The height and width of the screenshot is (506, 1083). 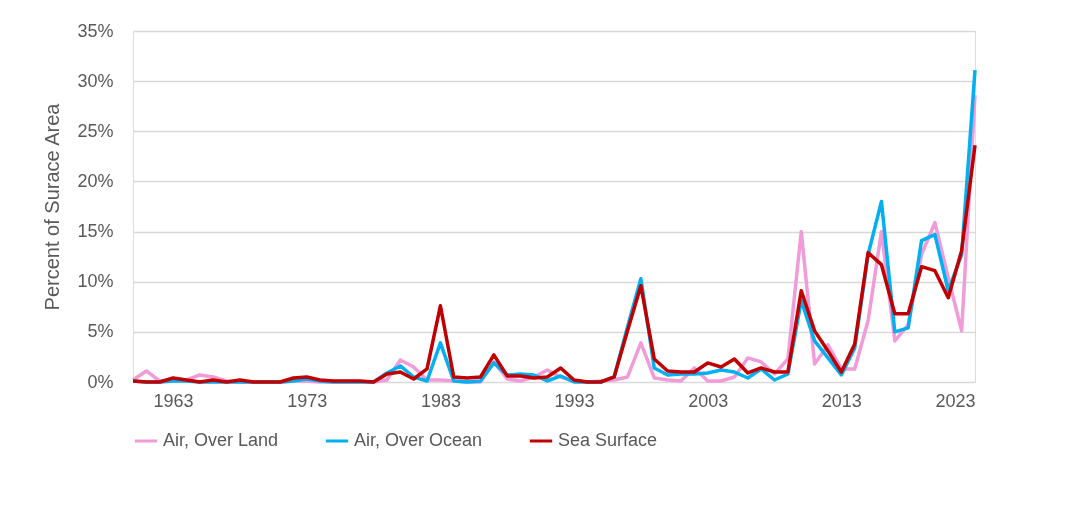 I want to click on x-tick-label: 2013, so click(x=841, y=400).